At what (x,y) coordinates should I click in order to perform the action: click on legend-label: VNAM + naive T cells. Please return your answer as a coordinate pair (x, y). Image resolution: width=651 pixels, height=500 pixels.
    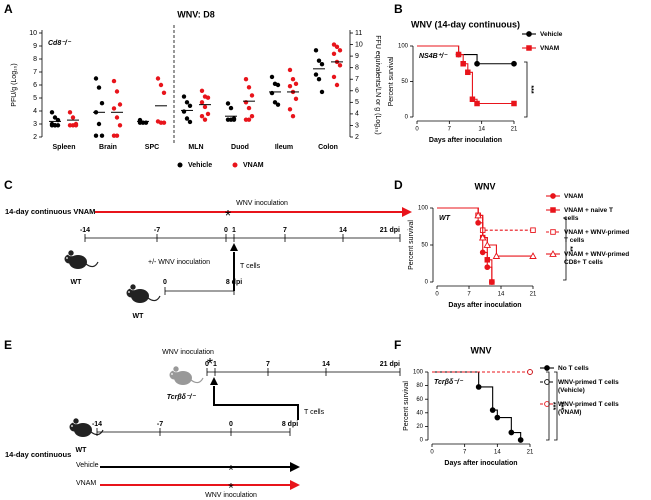
    Looking at the image, I should click on (589, 214).